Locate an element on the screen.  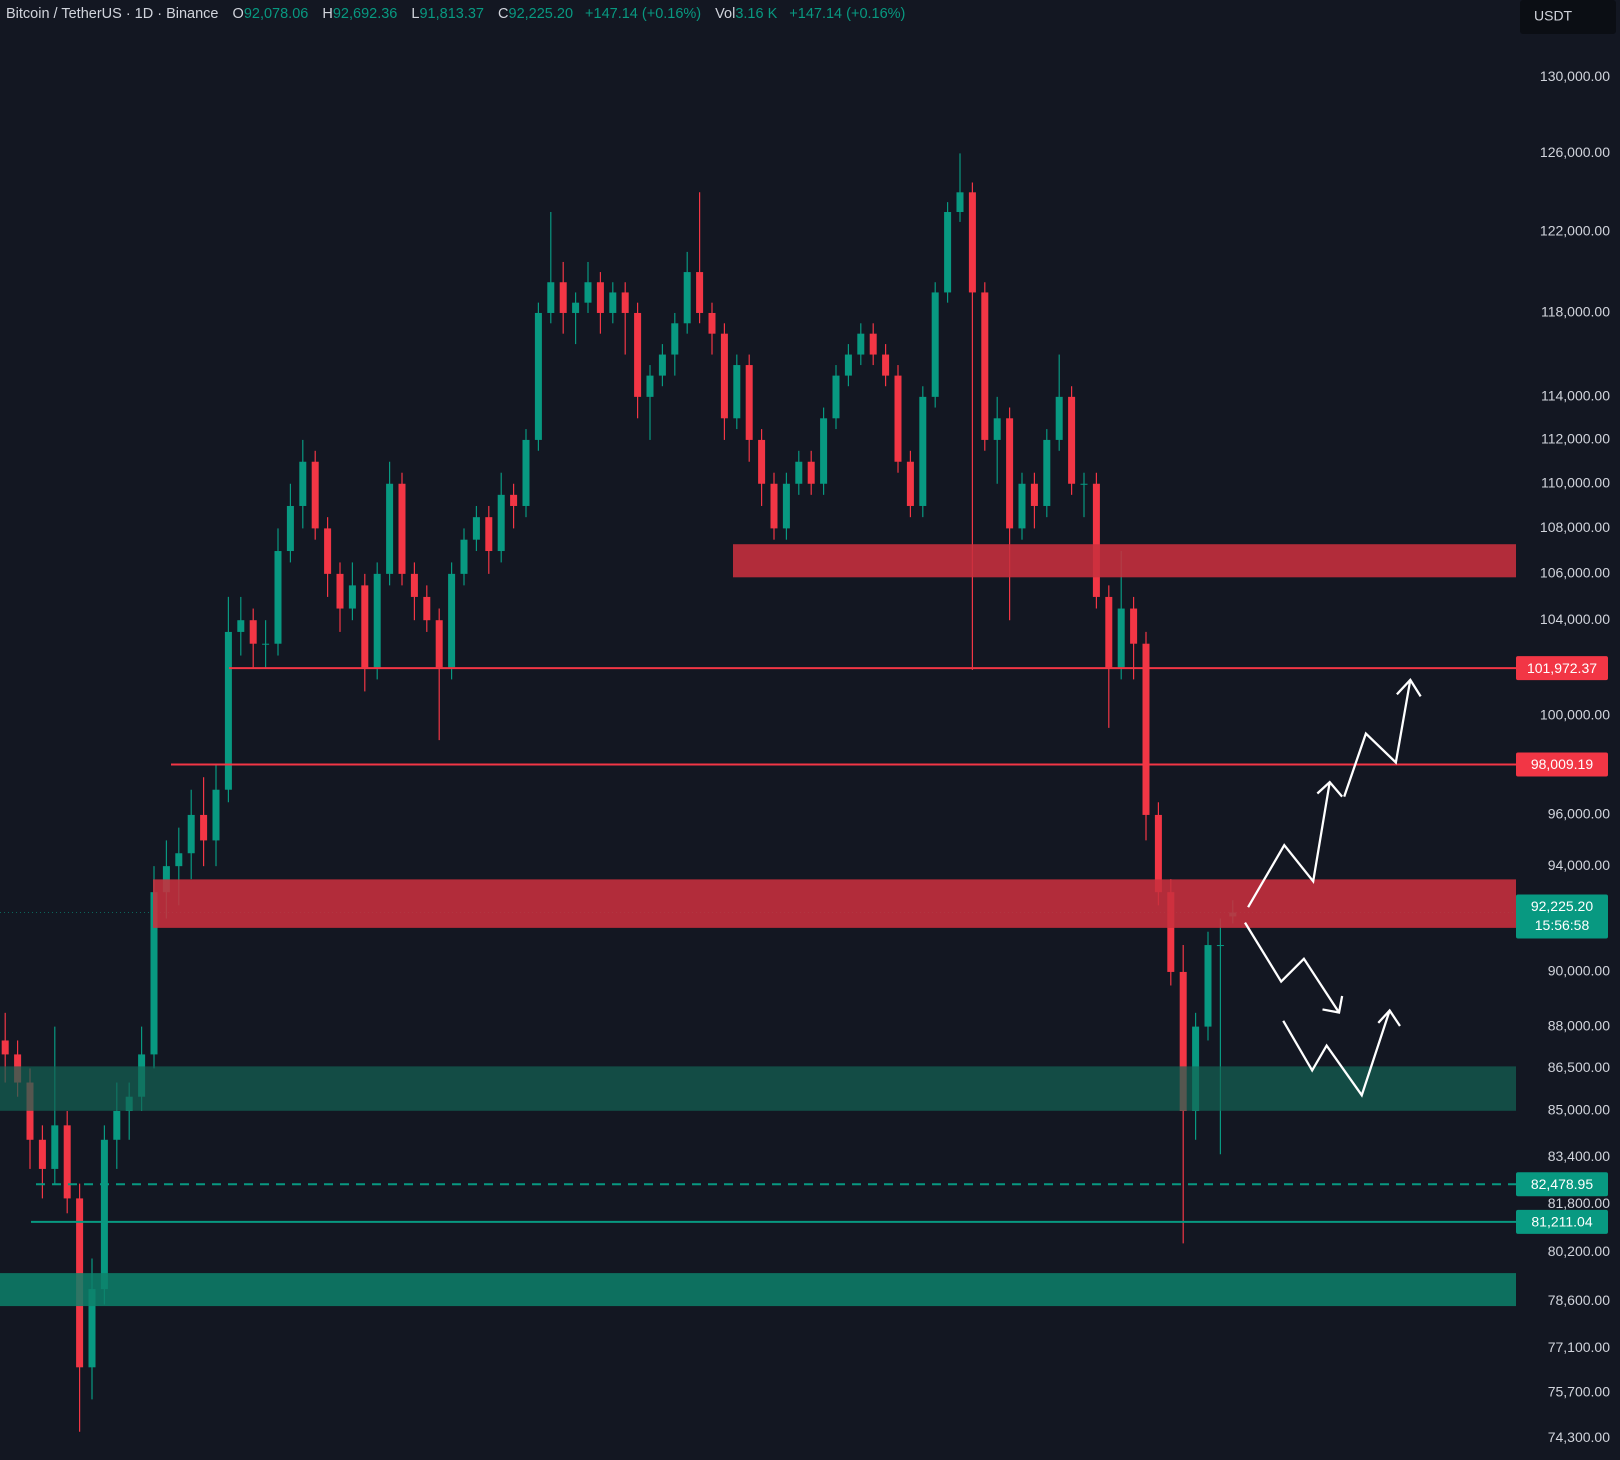
last-price-tag is located at coordinates (1562, 916).